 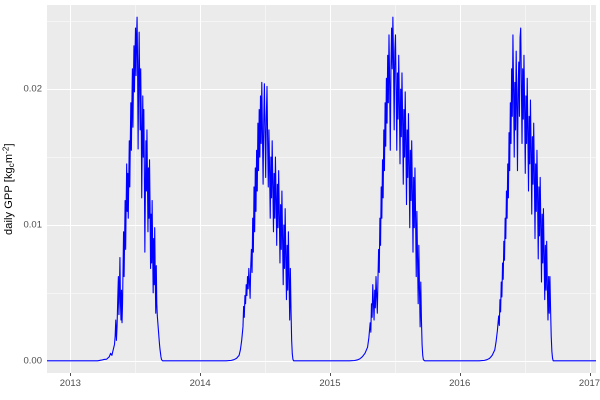 I want to click on y-axis-title-main: daily GPP [kg, so click(x=9, y=201).